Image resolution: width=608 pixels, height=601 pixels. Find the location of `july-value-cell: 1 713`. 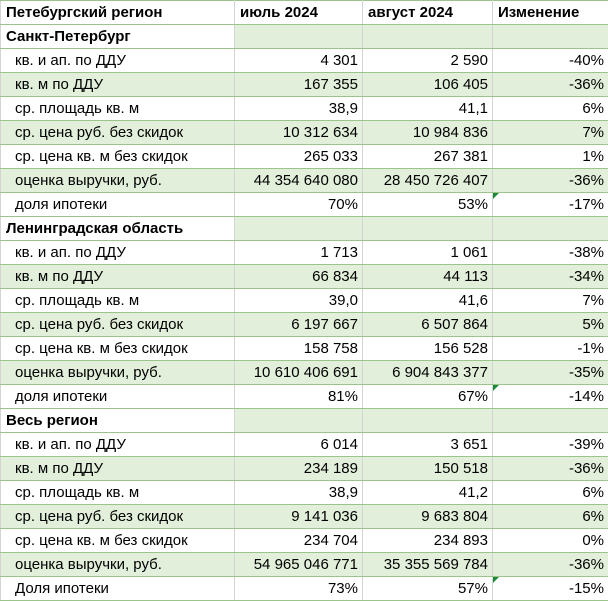

july-value-cell: 1 713 is located at coordinates (299, 253).